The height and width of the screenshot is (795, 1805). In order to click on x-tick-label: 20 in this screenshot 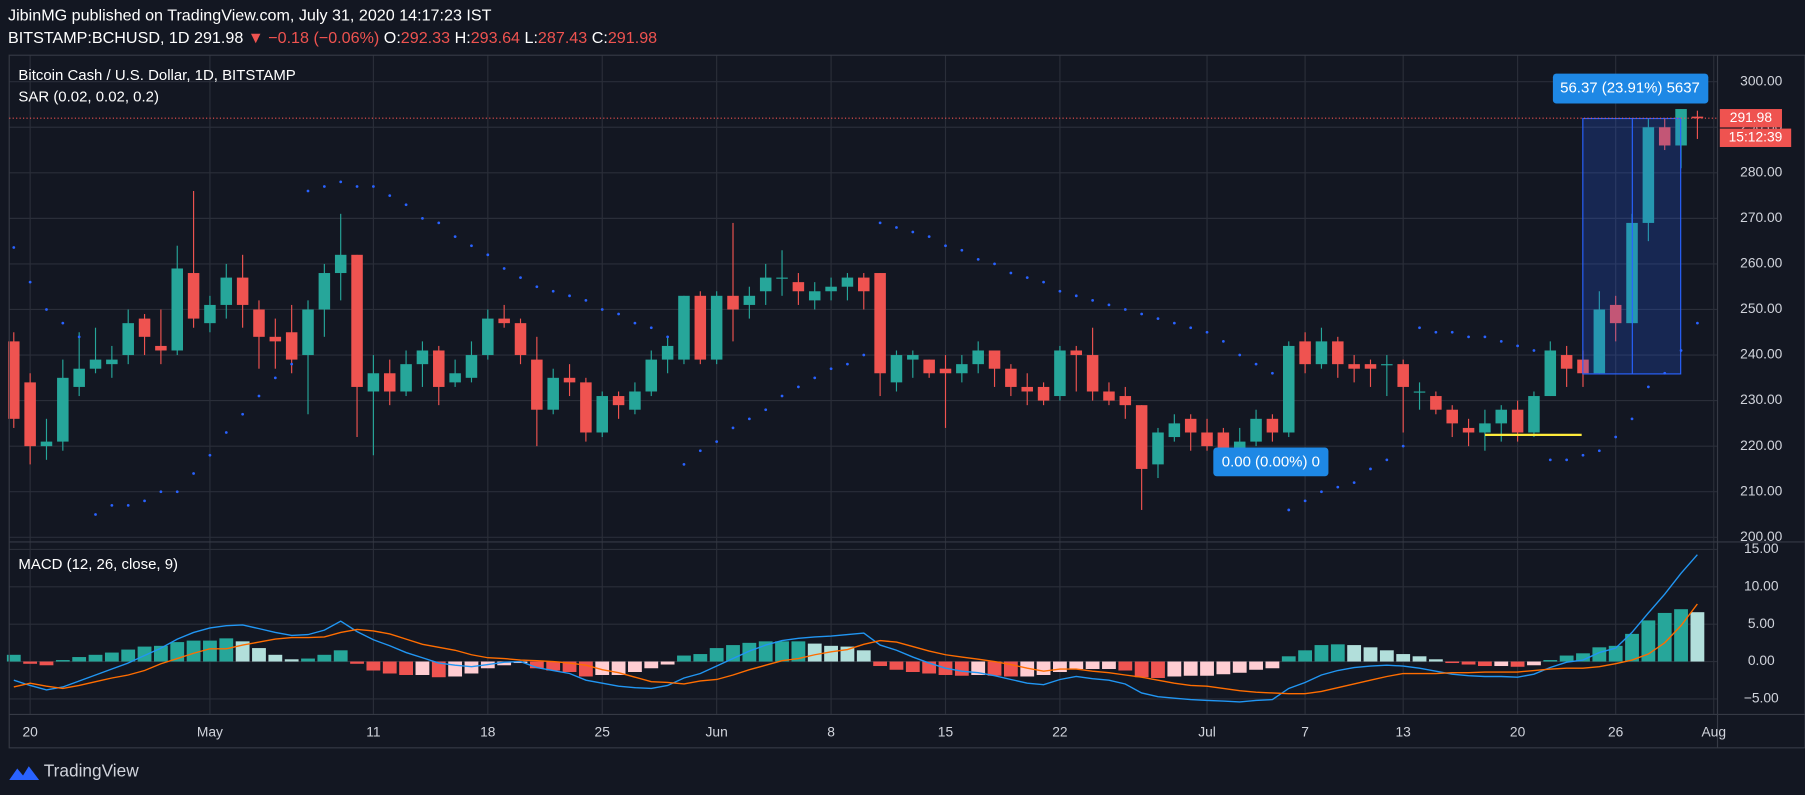, I will do `click(30, 732)`.